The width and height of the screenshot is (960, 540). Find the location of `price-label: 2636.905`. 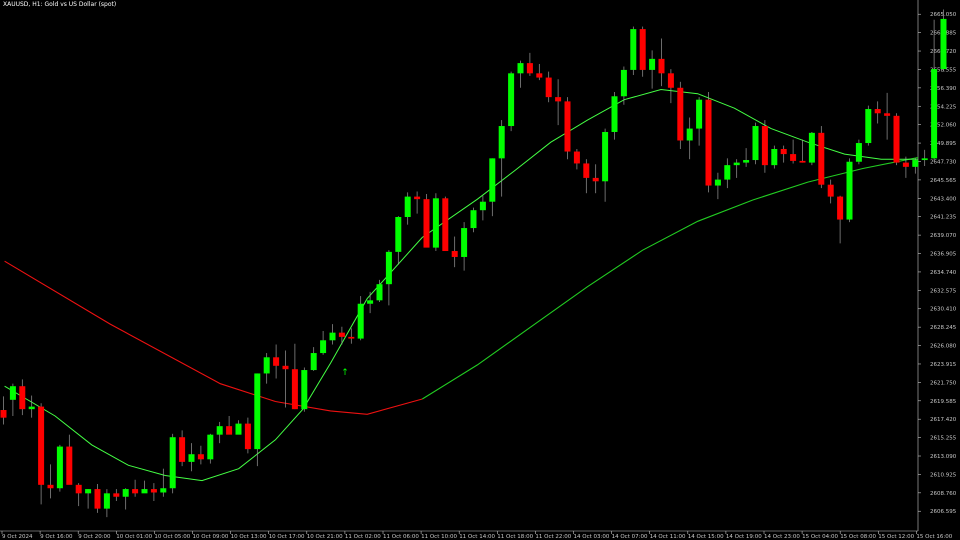

price-label: 2636.905 is located at coordinates (943, 255).